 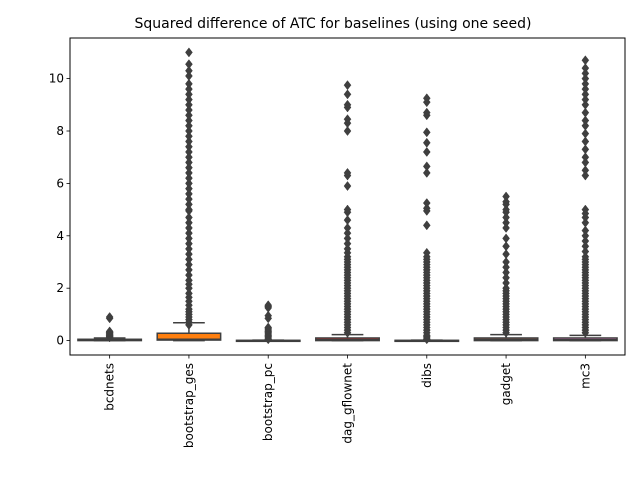 I want to click on y-tick-label: 2, so click(x=60, y=288).